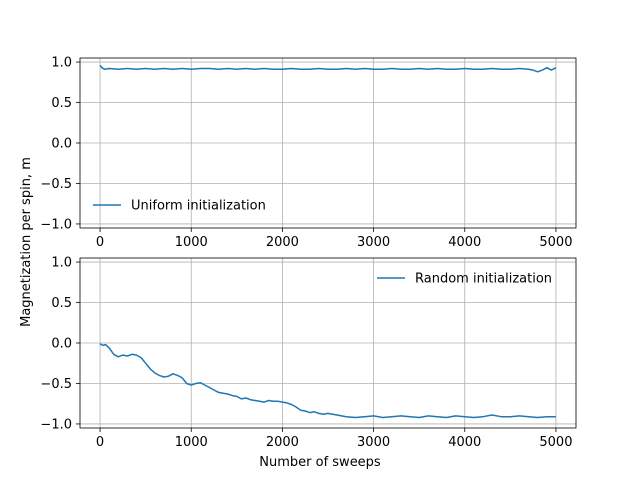 The image size is (640, 480). Describe the element at coordinates (320, 462) in the screenshot. I see `x-axis-label: Number of sweeps` at that location.